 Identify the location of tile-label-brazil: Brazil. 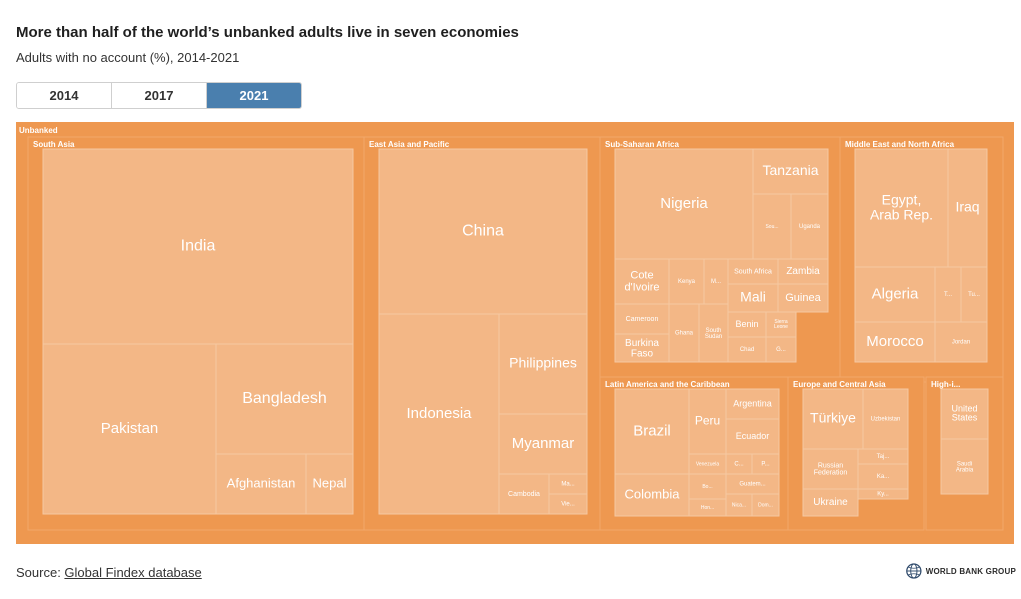
(652, 430).